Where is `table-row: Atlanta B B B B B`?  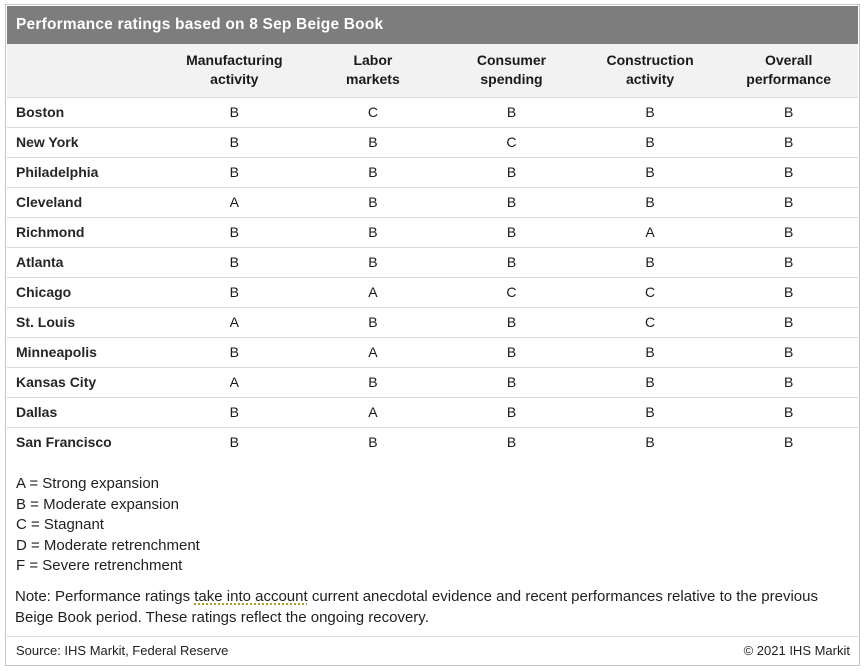 table-row: Atlanta B B B B B is located at coordinates (432, 262).